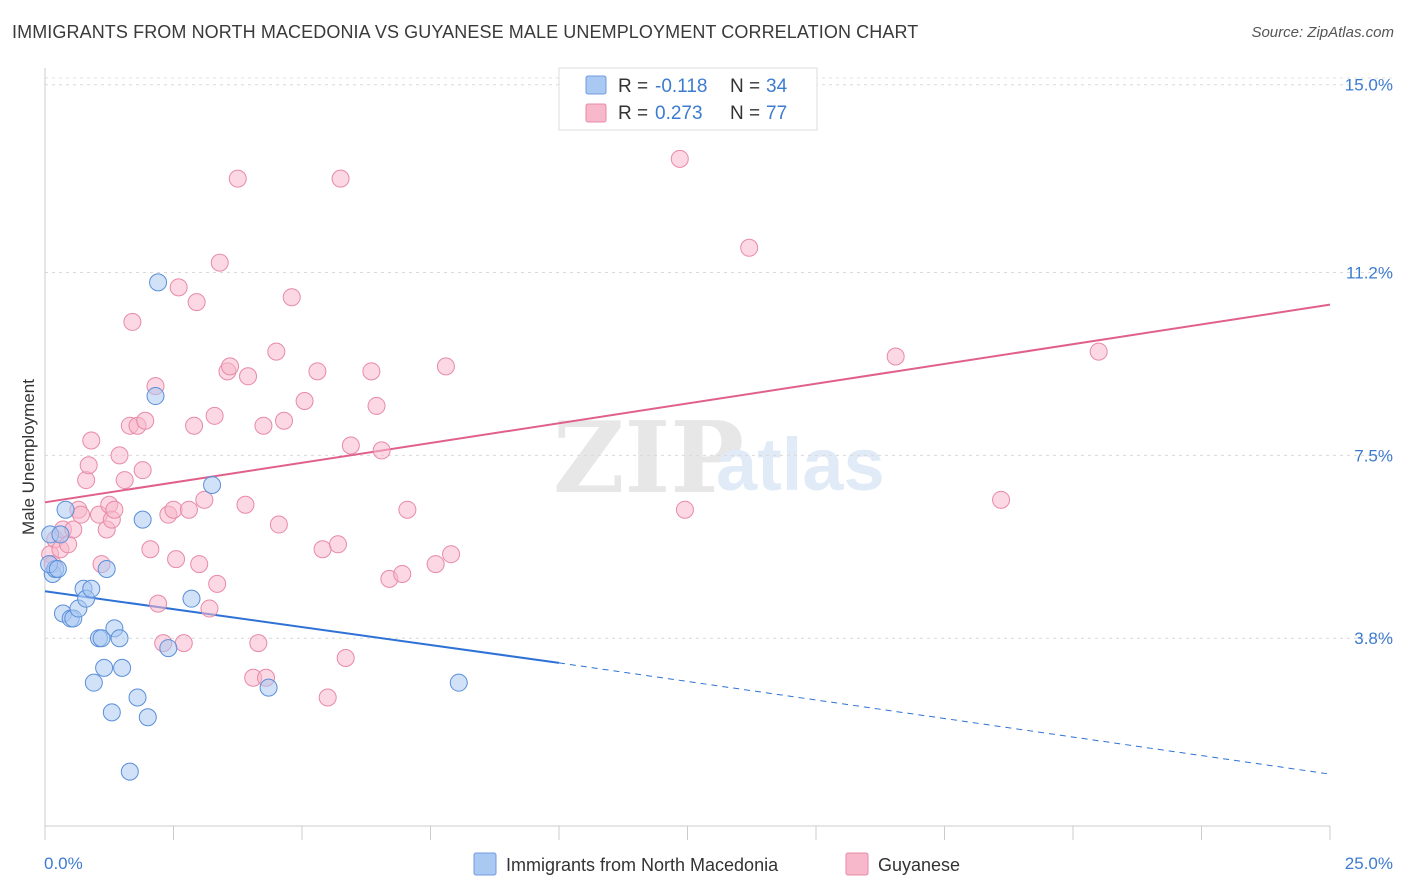  Describe the element at coordinates (63, 863) in the screenshot. I see `x-tick-label-min: 0.0%` at that location.